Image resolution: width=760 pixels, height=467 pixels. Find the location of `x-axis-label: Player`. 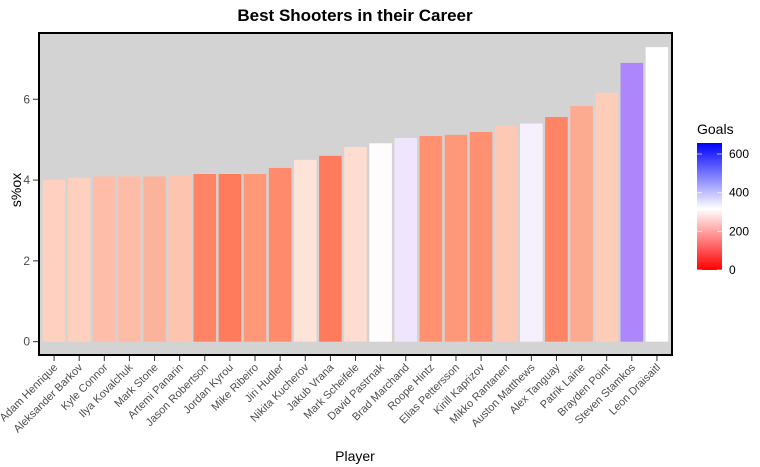

x-axis-label: Player is located at coordinates (355, 456).